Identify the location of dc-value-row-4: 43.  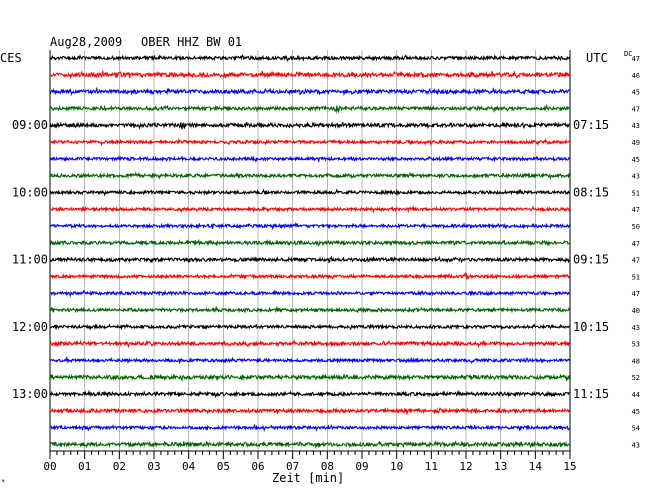
(636, 126).